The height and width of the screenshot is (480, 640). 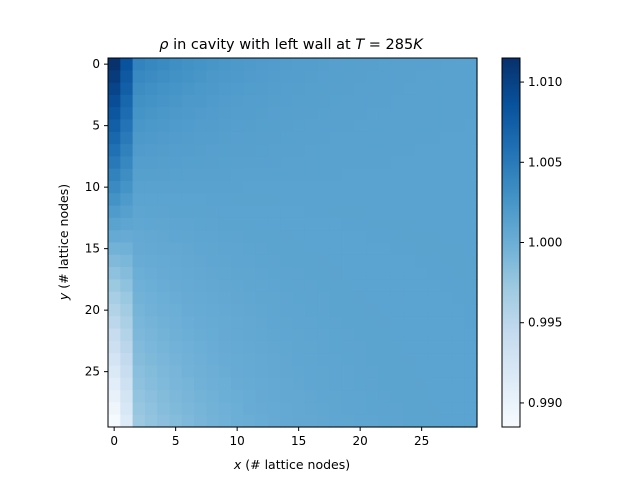 I want to click on y-tick-label: 15, so click(x=92, y=249).